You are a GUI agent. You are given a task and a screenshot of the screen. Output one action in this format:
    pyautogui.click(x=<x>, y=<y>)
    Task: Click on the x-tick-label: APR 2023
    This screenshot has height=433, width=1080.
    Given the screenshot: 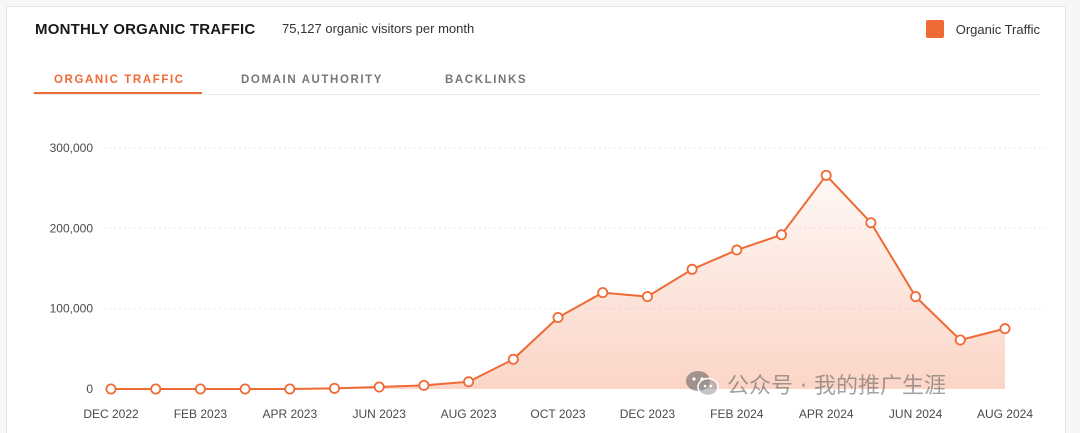 What is the action you would take?
    pyautogui.click(x=289, y=414)
    